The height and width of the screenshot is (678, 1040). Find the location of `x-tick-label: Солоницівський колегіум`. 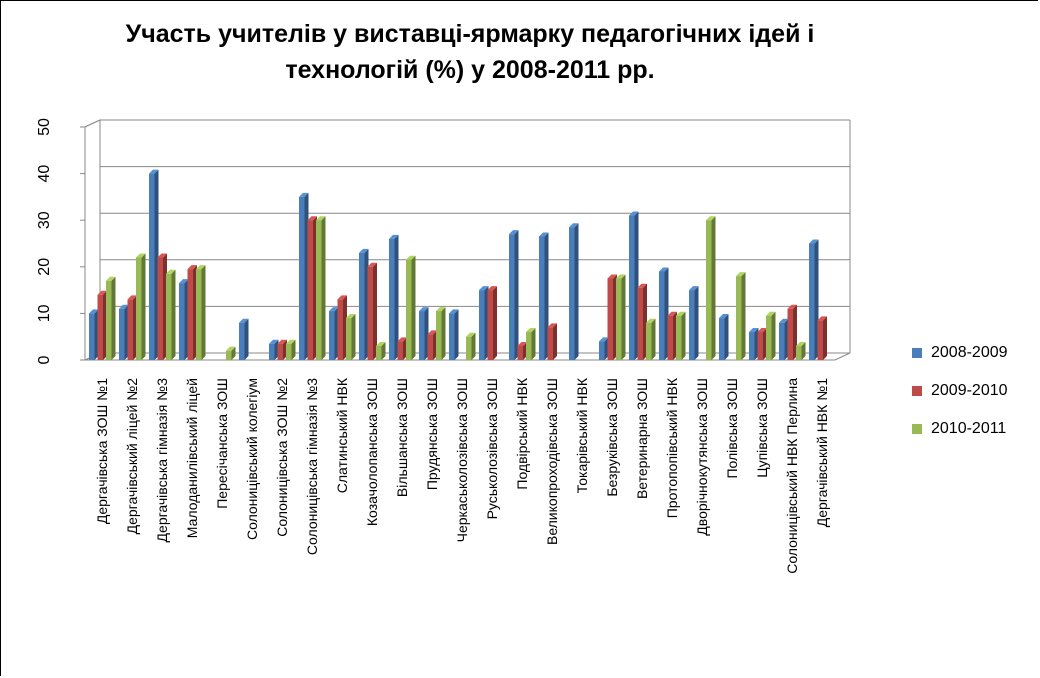

x-tick-label: Солоницівський колегіум is located at coordinates (252, 459).